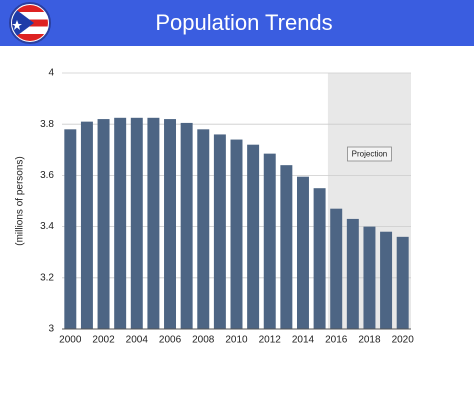  Describe the element at coordinates (47, 277) in the screenshot. I see `y-tick-label: 3.2` at that location.